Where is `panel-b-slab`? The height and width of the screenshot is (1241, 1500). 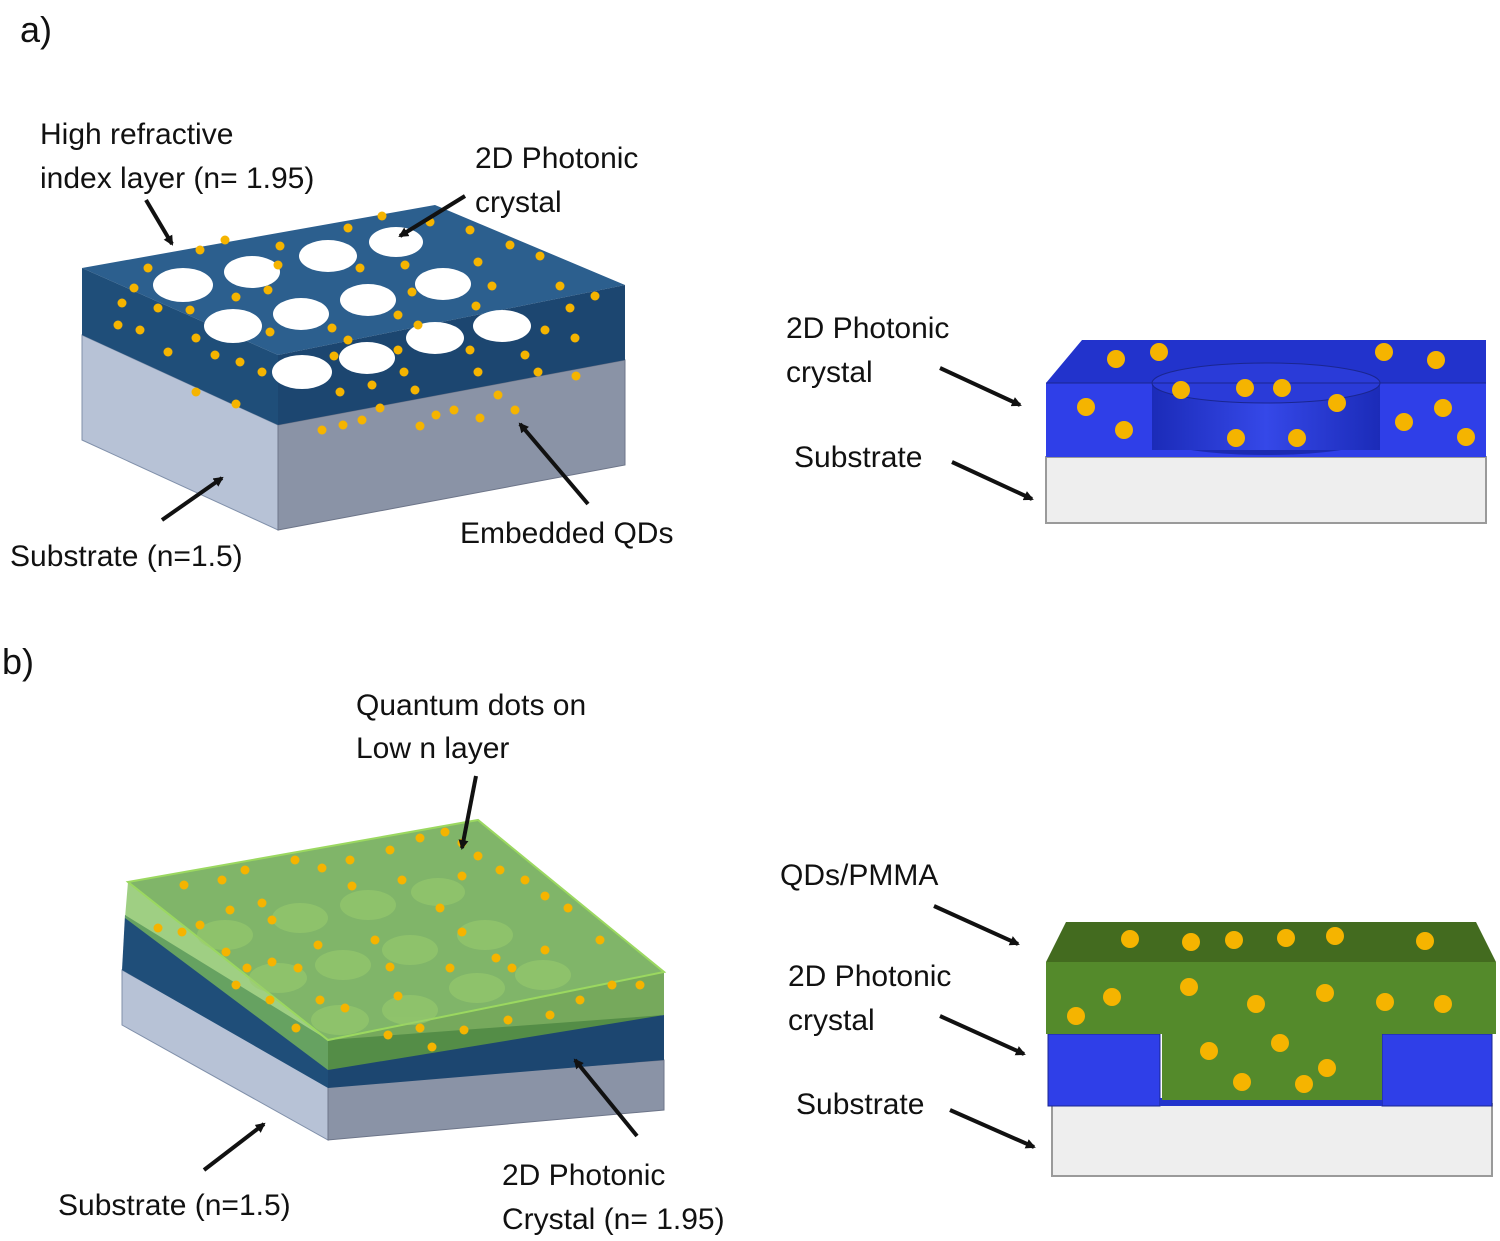
panel-b-slab is located at coordinates (394, 979).